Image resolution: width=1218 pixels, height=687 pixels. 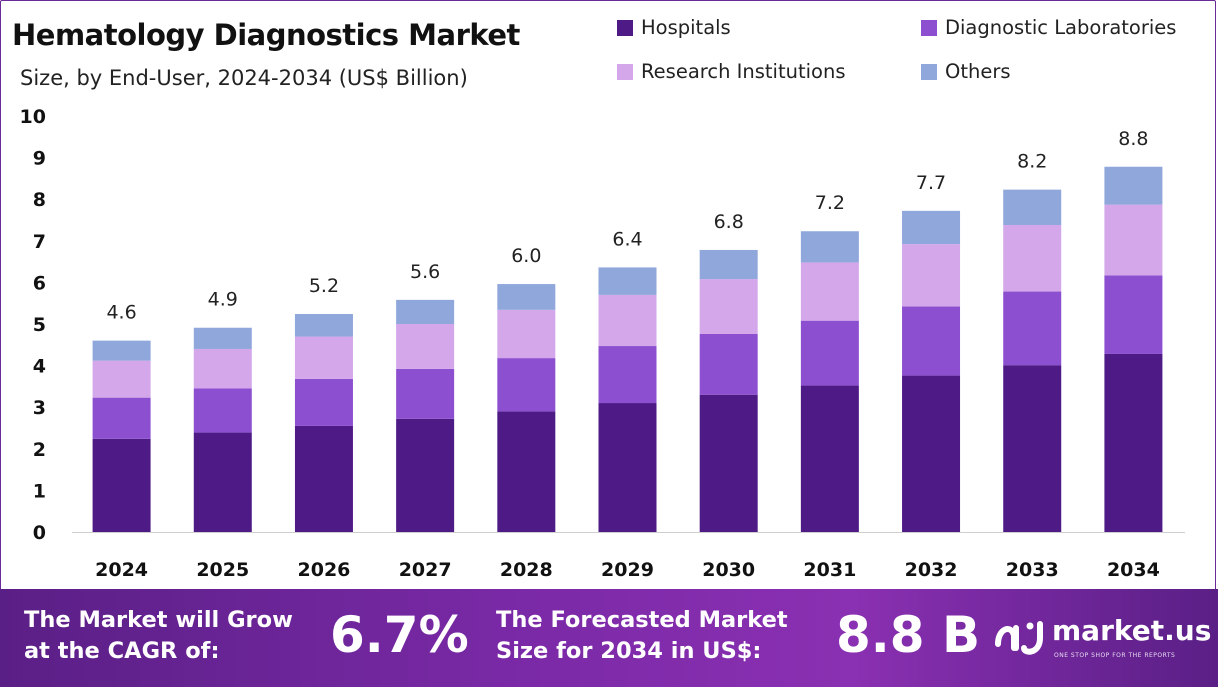 What do you see at coordinates (729, 222) in the screenshot?
I see `bar-total-label: 6.8` at bounding box center [729, 222].